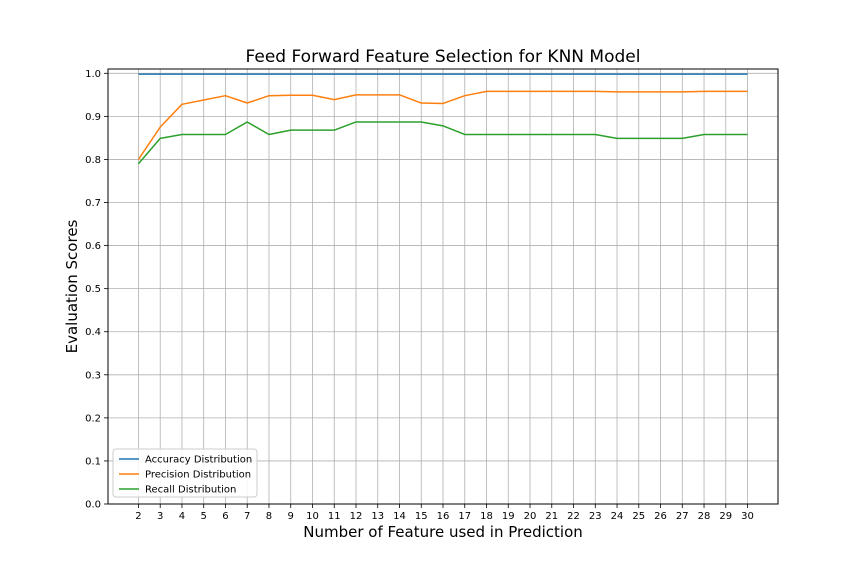 The height and width of the screenshot is (576, 864). What do you see at coordinates (72, 286) in the screenshot?
I see `y-axis-label: Evaluation Scores` at bounding box center [72, 286].